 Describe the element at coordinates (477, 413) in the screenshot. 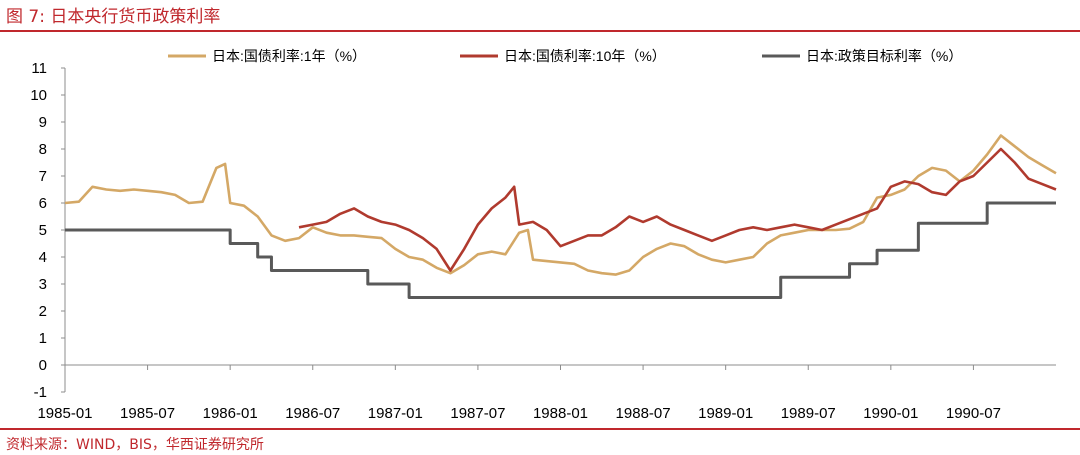

I see `x-tick-label: 1987-07` at that location.